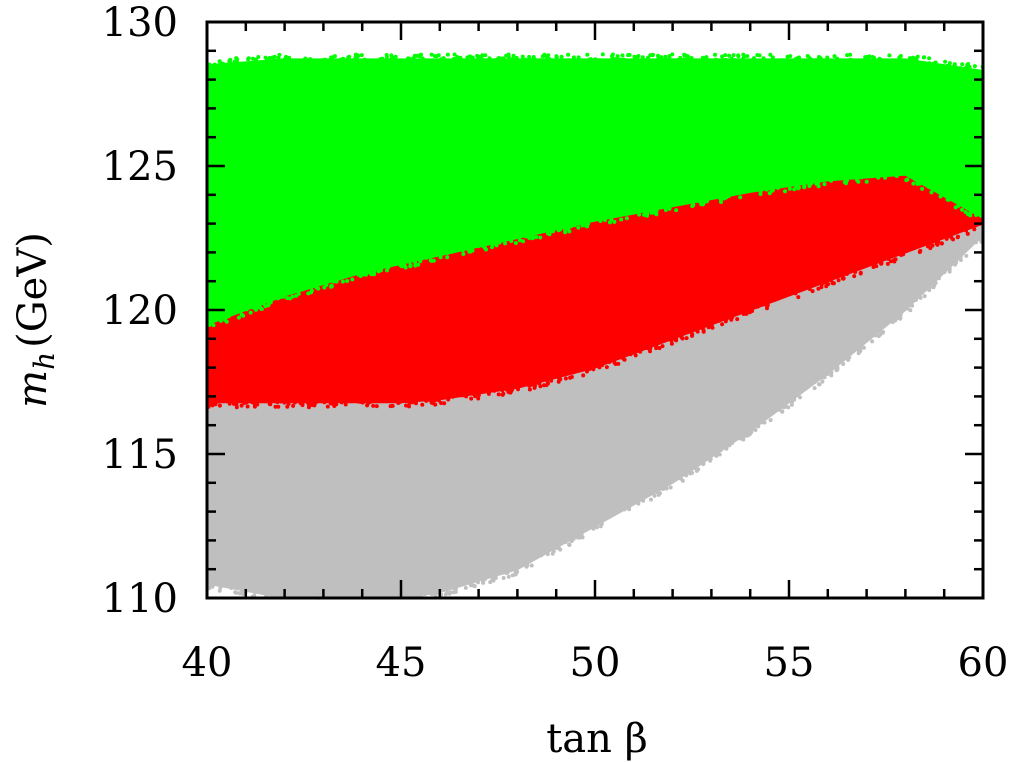 The height and width of the screenshot is (762, 1012). What do you see at coordinates (597, 739) in the screenshot?
I see `x-axis-title: tan β` at bounding box center [597, 739].